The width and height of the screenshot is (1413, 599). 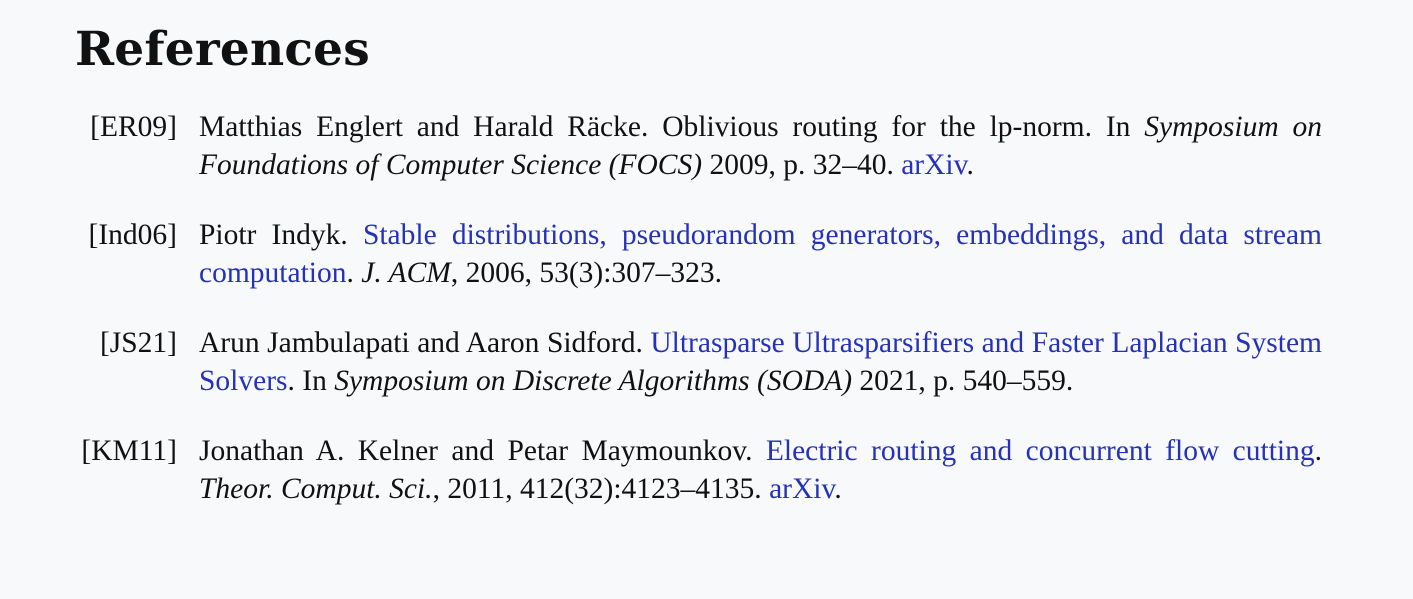 What do you see at coordinates (132, 235) in the screenshot?
I see `reference-key: [Ind06]` at bounding box center [132, 235].